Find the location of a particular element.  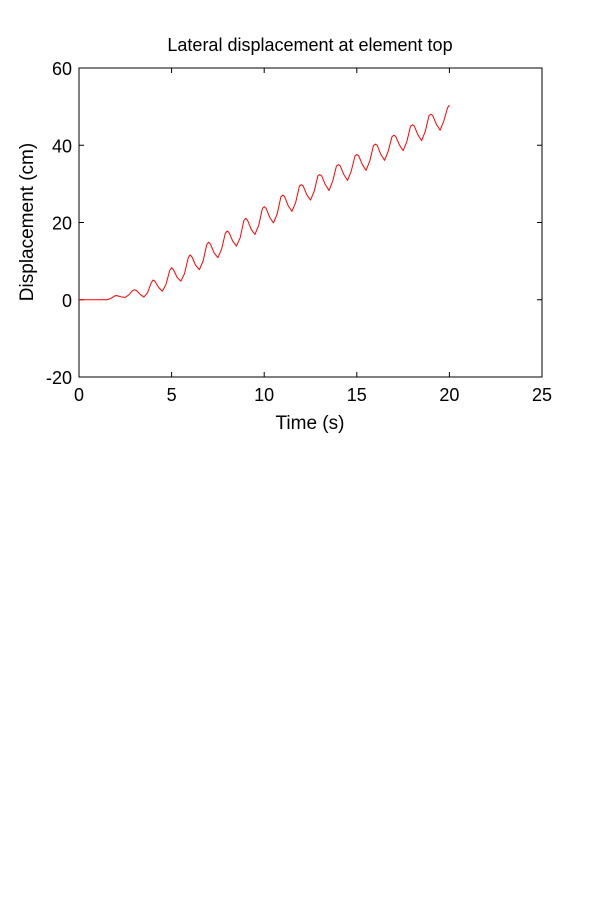

chart-title: Lateral displacement at element top is located at coordinates (309, 45).